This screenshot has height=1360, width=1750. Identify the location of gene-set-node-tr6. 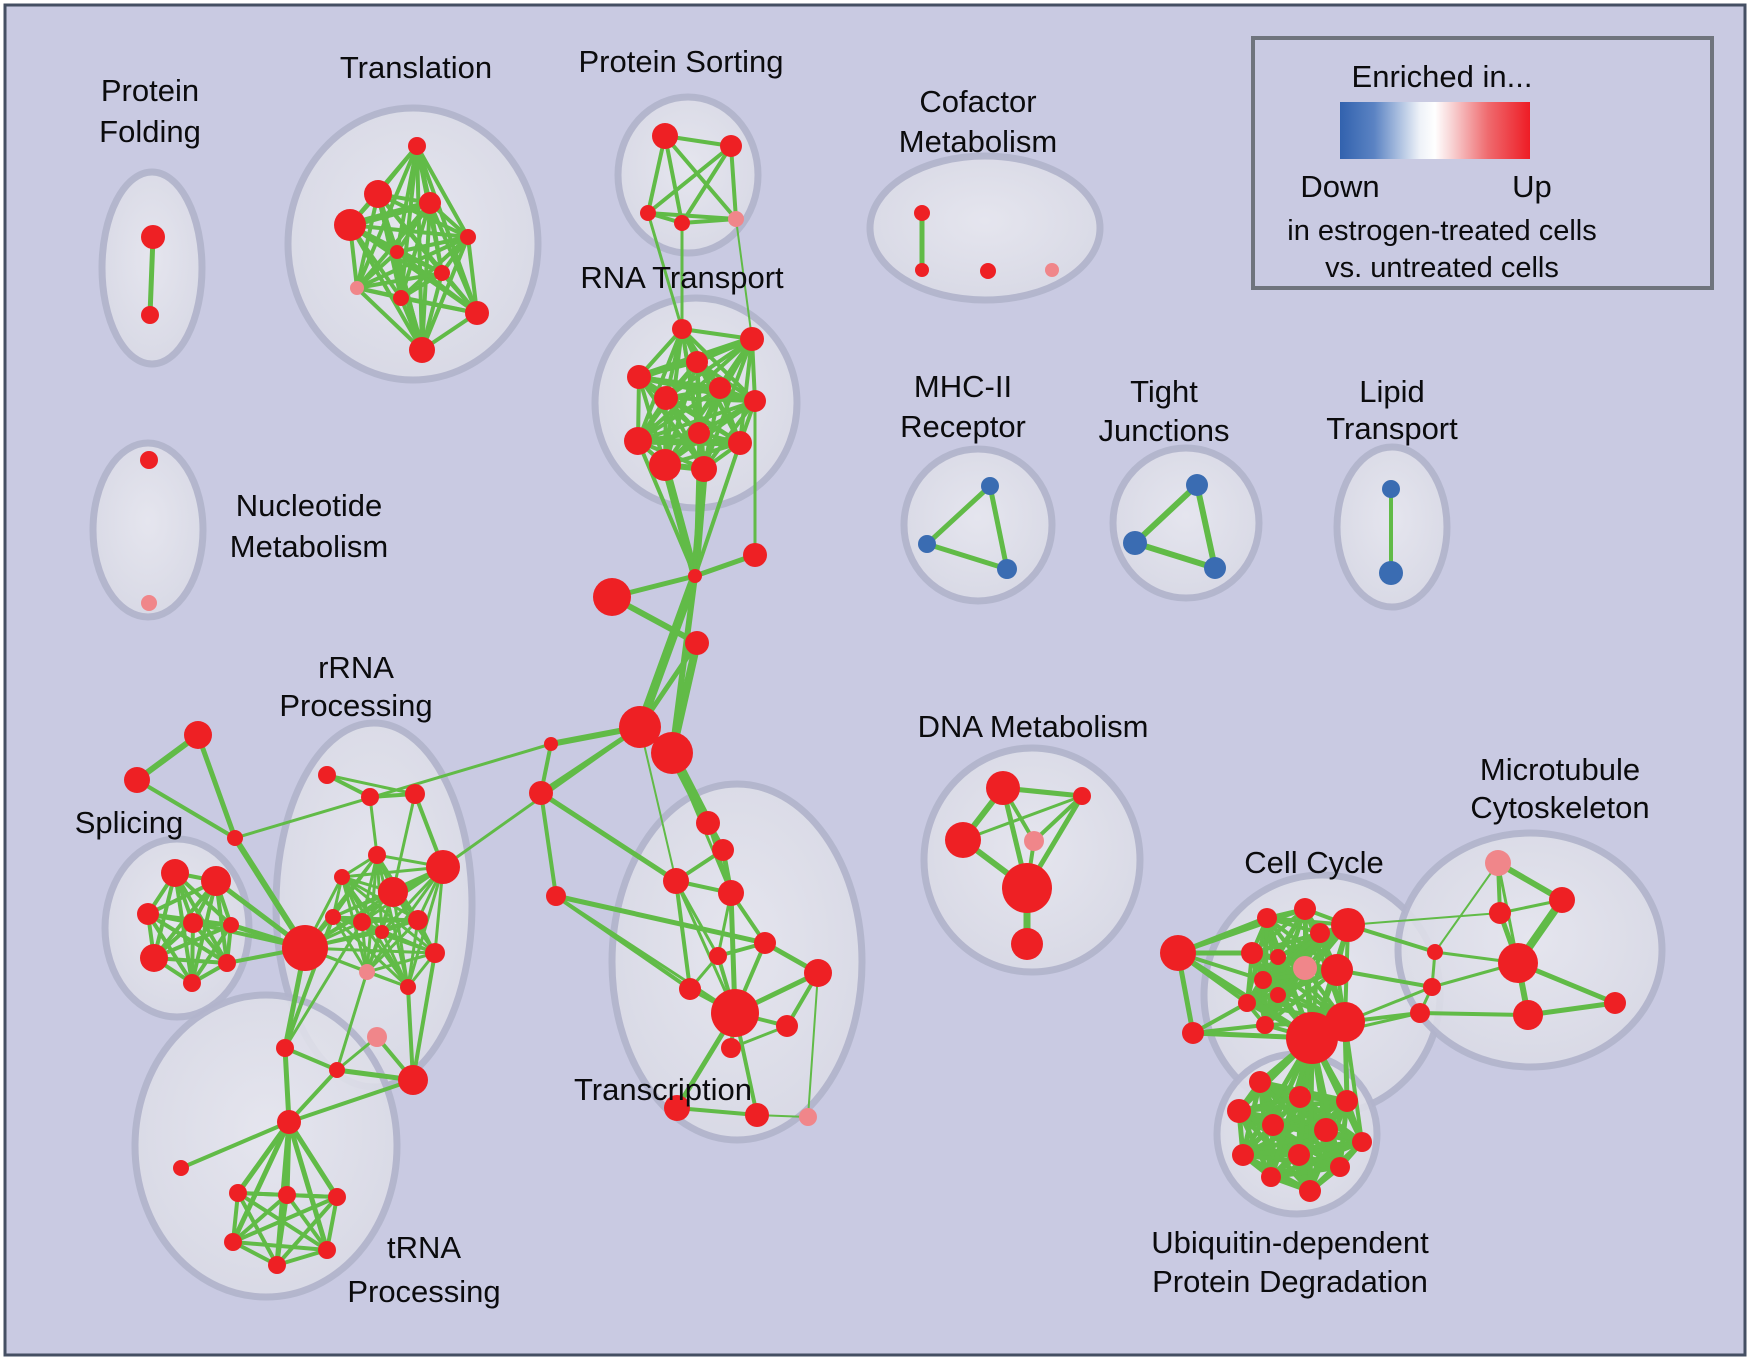
(397, 252).